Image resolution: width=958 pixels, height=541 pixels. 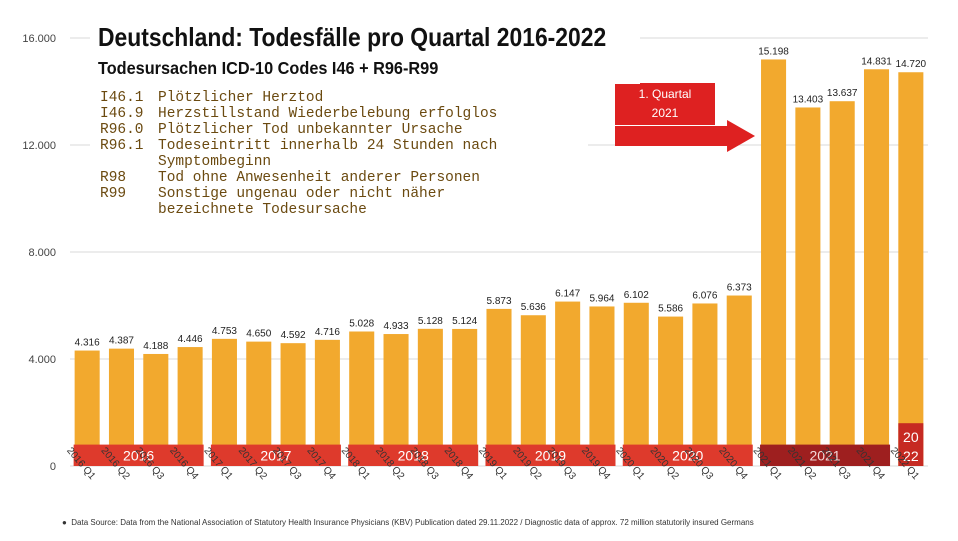 What do you see at coordinates (533, 307) in the screenshot?
I see `value-label: 5.636` at bounding box center [533, 307].